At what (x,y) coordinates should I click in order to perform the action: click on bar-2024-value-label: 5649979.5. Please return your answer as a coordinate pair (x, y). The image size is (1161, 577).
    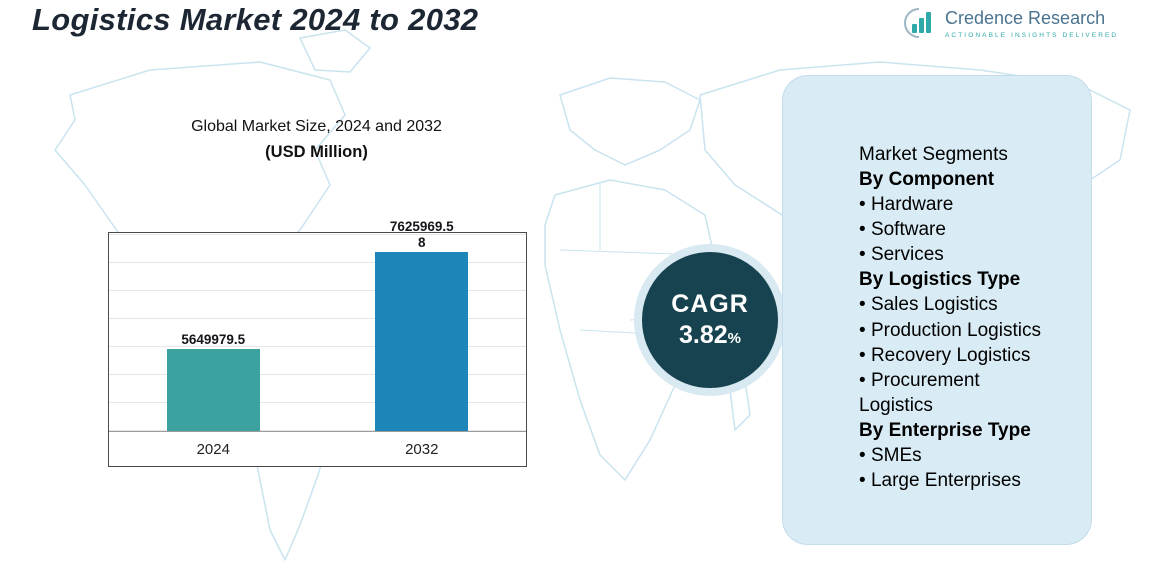
    Looking at the image, I should click on (213, 340).